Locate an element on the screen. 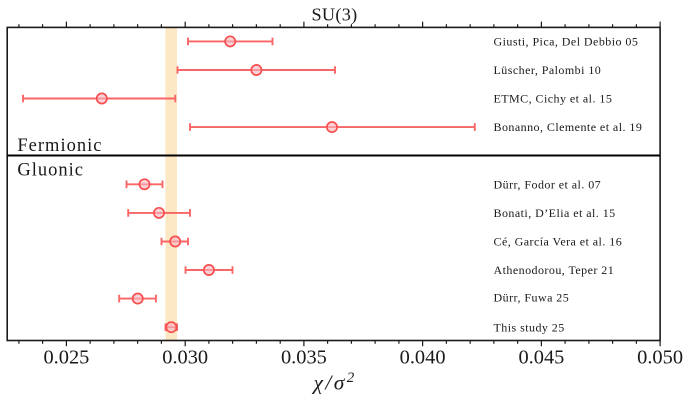  svg-text: Gluonic is located at coordinates (50, 170).